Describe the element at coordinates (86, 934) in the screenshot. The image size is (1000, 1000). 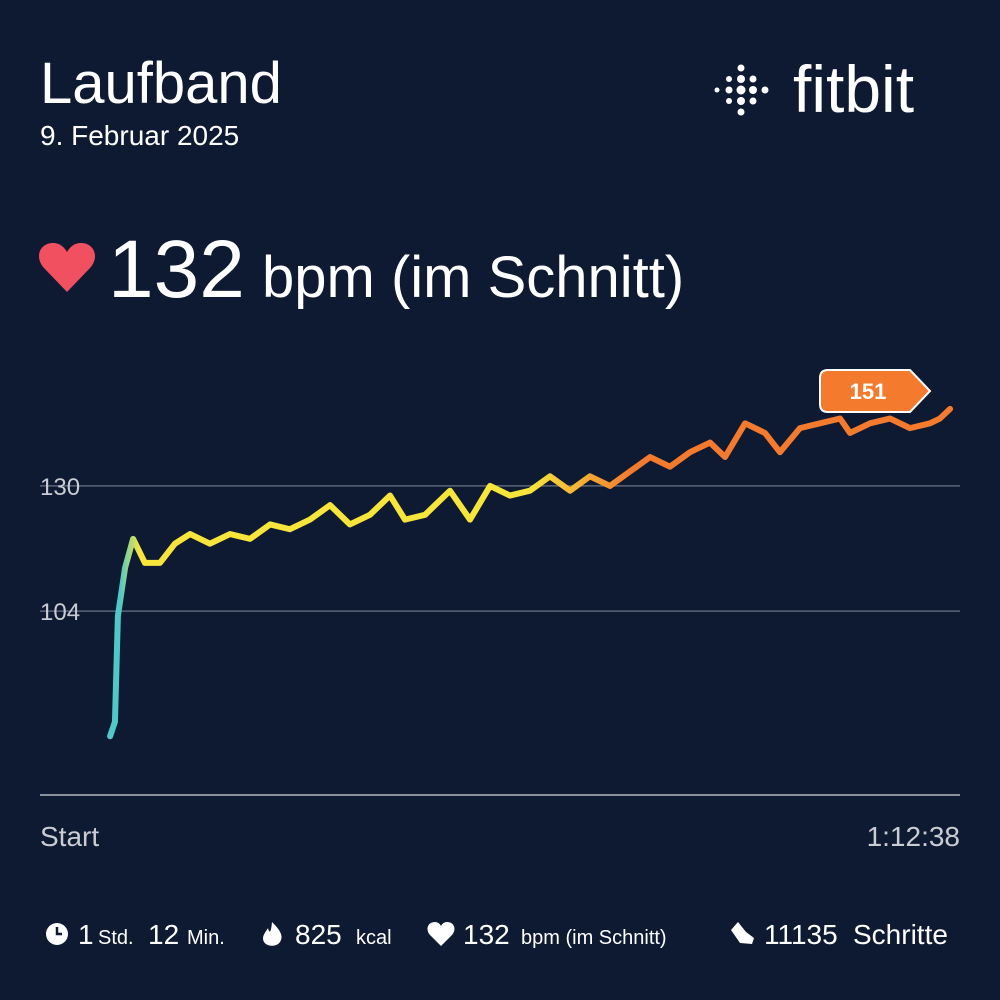
I see `stat-value: 1` at that location.